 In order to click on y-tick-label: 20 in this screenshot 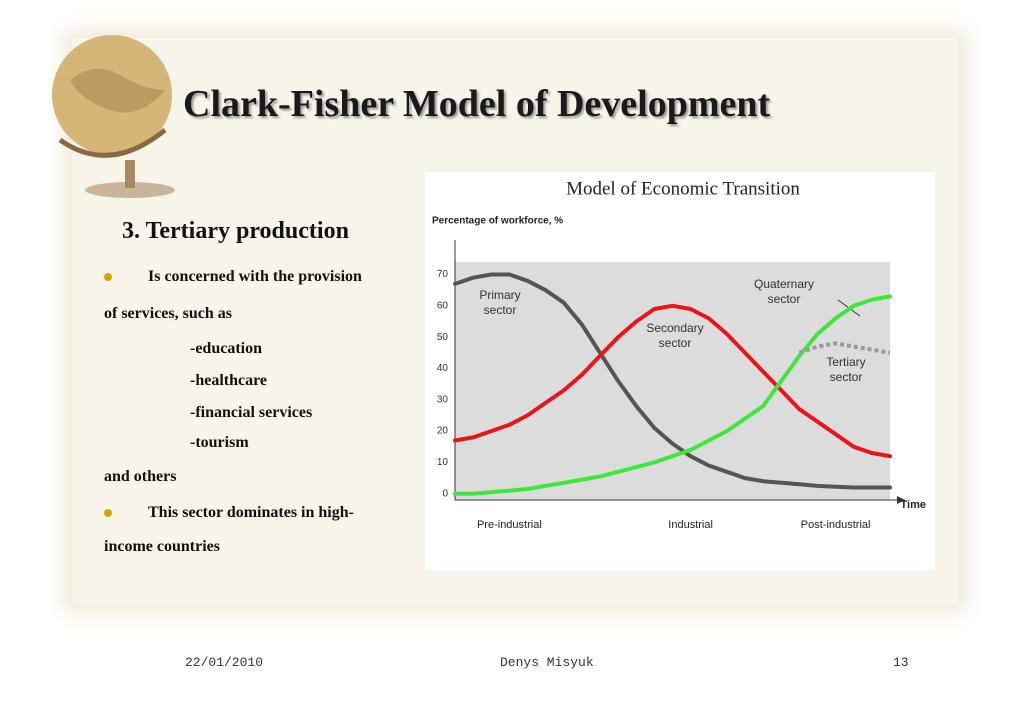, I will do `click(443, 431)`.